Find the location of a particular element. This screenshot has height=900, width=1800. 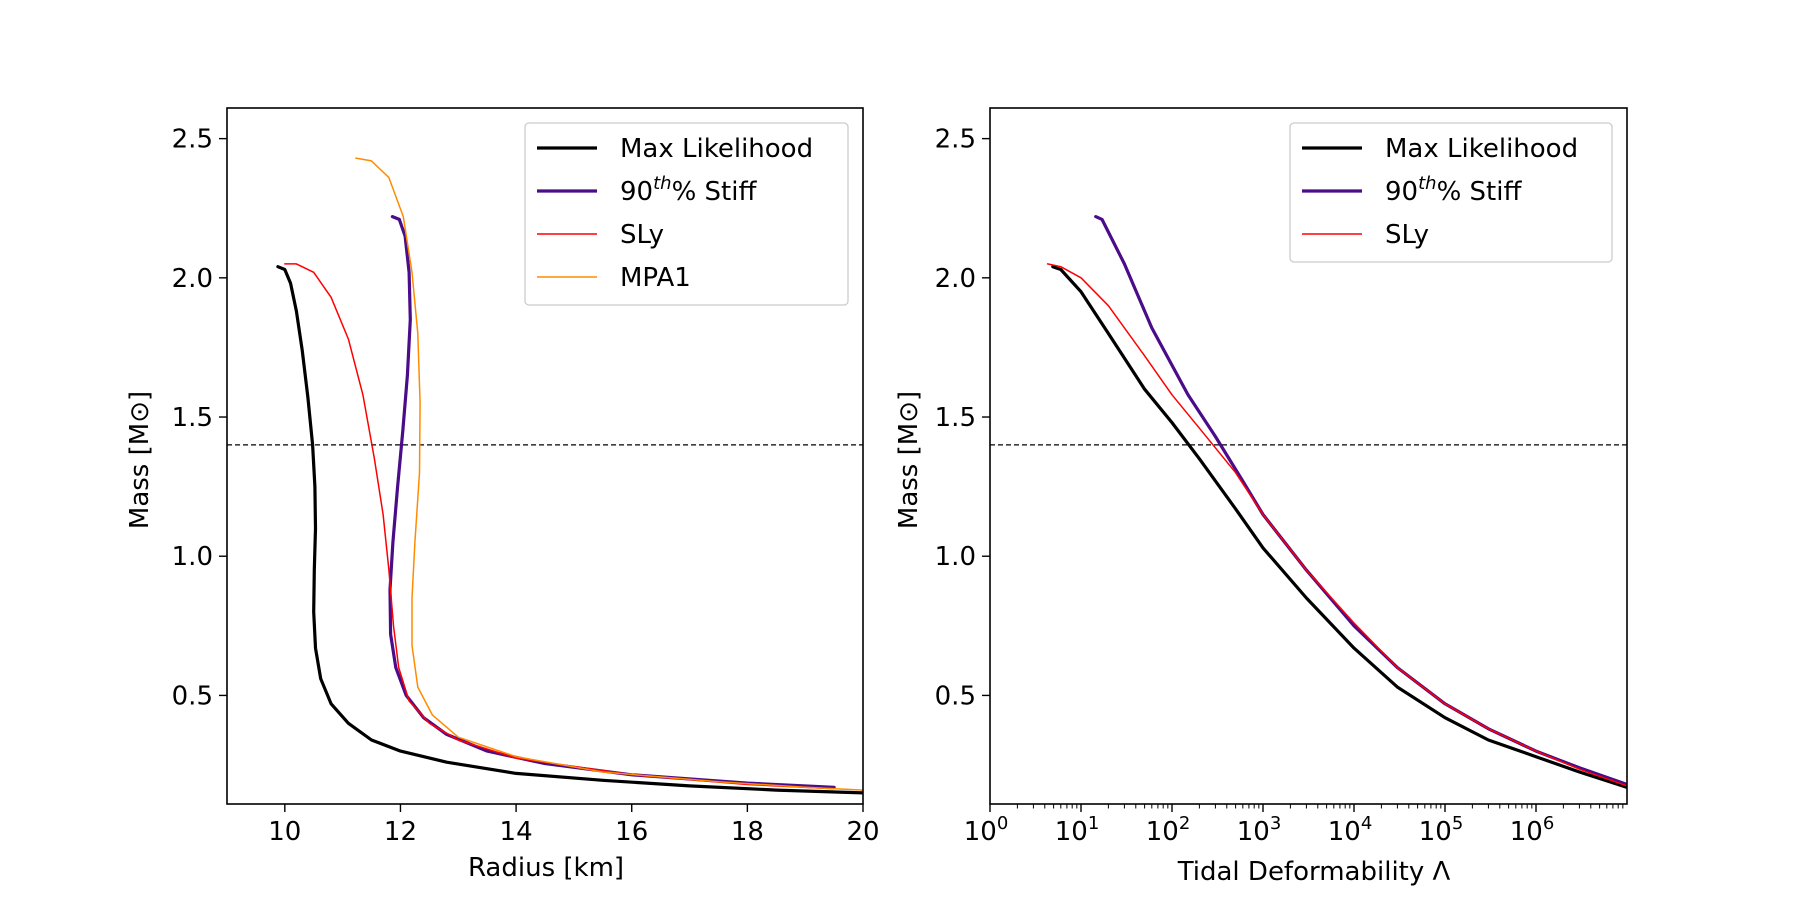

legend-label-3: MPA1 is located at coordinates (655, 278).